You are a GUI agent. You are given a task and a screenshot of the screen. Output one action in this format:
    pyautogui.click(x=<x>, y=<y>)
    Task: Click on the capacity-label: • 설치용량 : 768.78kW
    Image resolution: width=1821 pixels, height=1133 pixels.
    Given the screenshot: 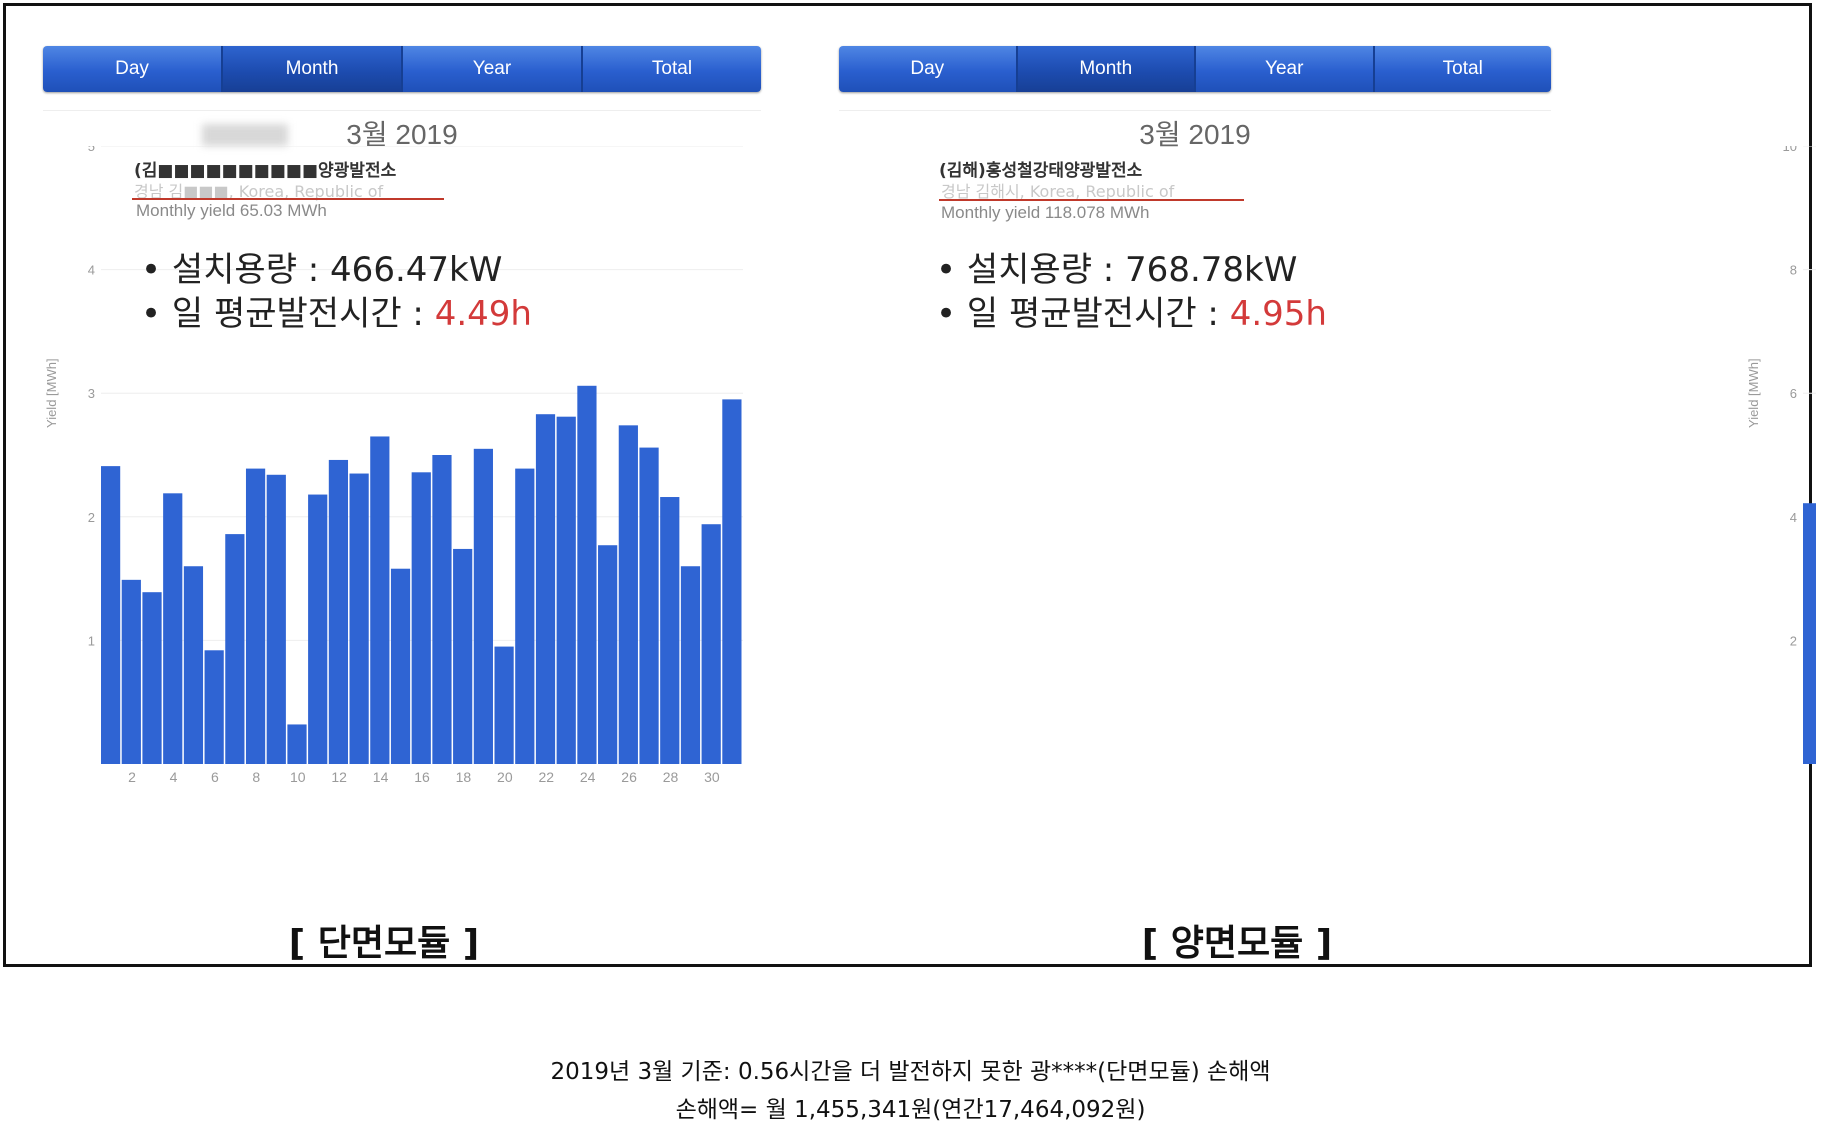 What is the action you would take?
    pyautogui.click(x=1117, y=270)
    